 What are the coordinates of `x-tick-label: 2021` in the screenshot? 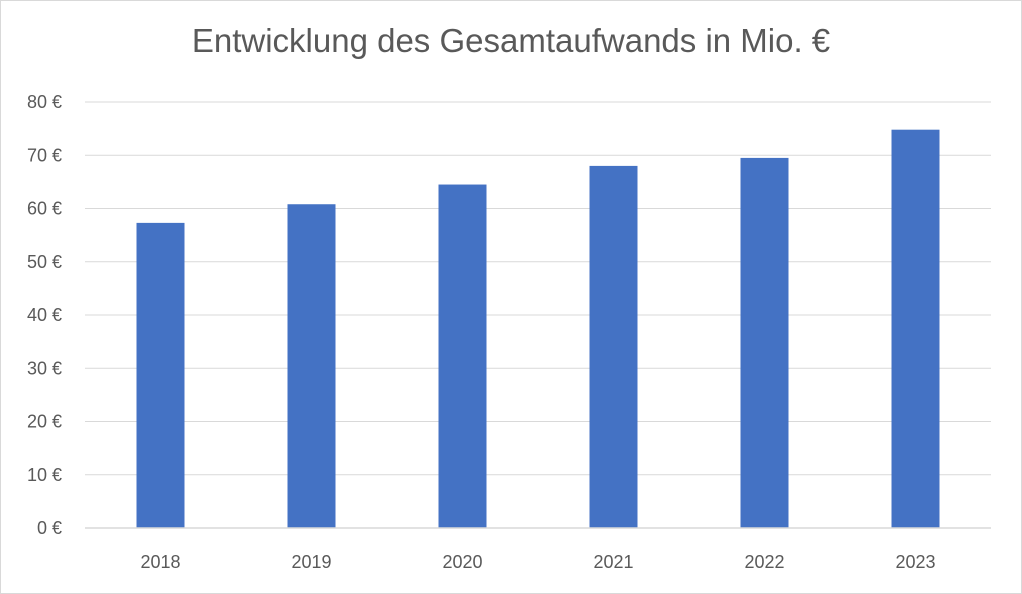 It's located at (613, 562).